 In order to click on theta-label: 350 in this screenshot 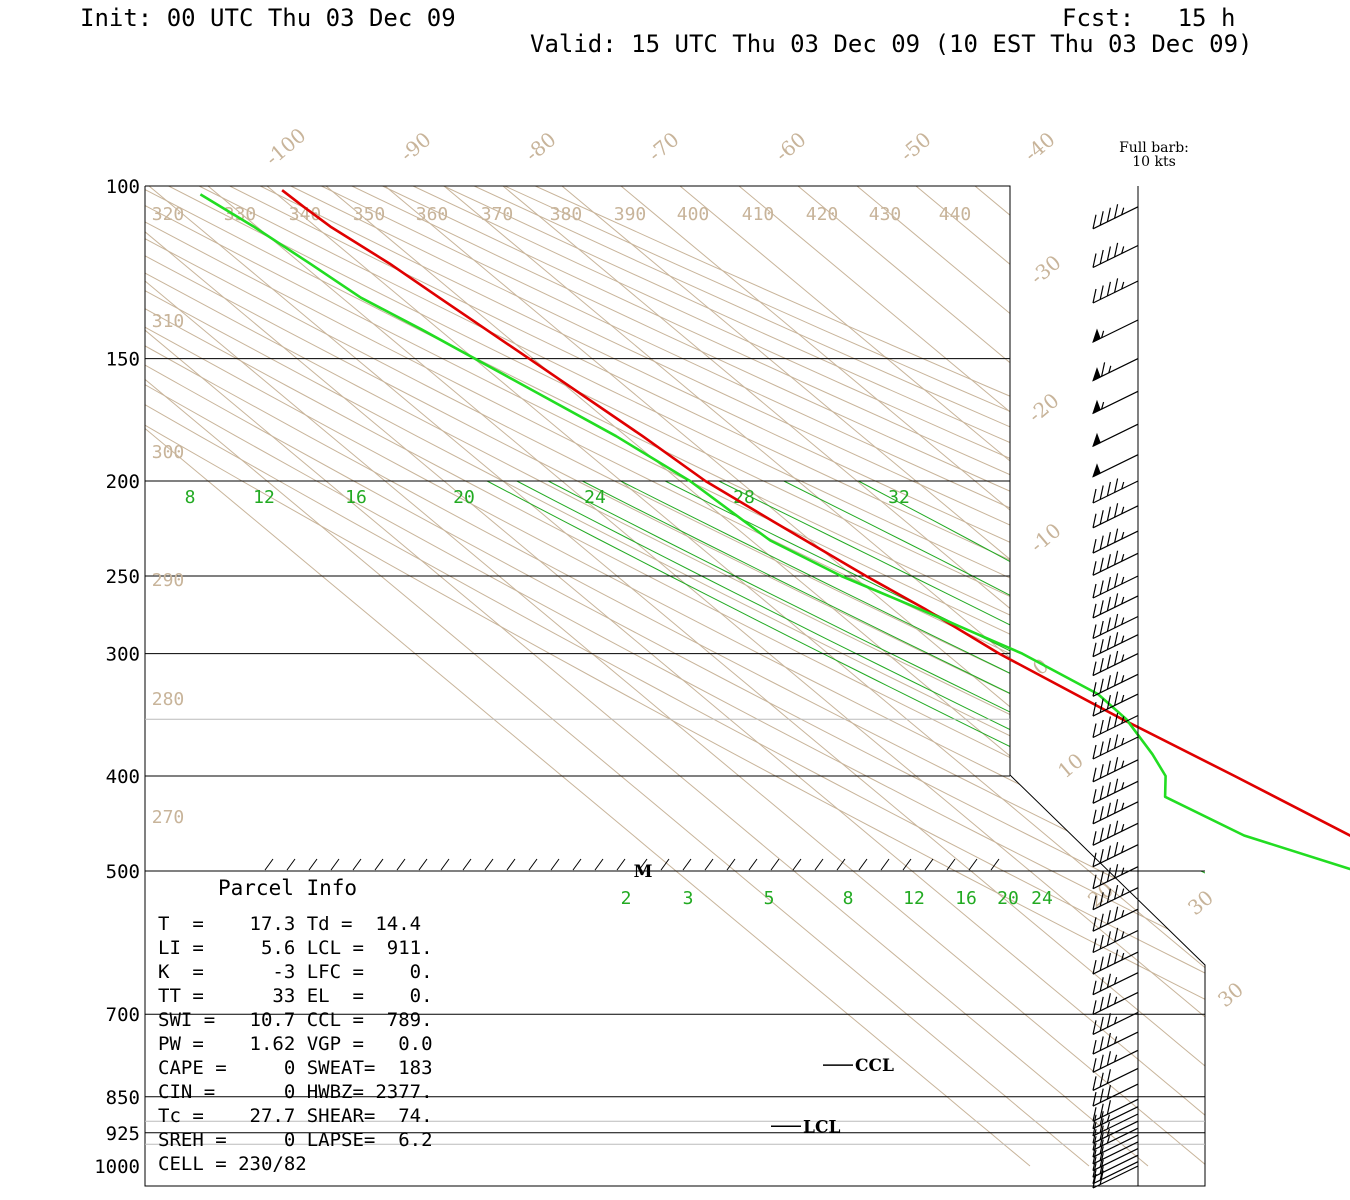, I will do `click(369, 214)`.